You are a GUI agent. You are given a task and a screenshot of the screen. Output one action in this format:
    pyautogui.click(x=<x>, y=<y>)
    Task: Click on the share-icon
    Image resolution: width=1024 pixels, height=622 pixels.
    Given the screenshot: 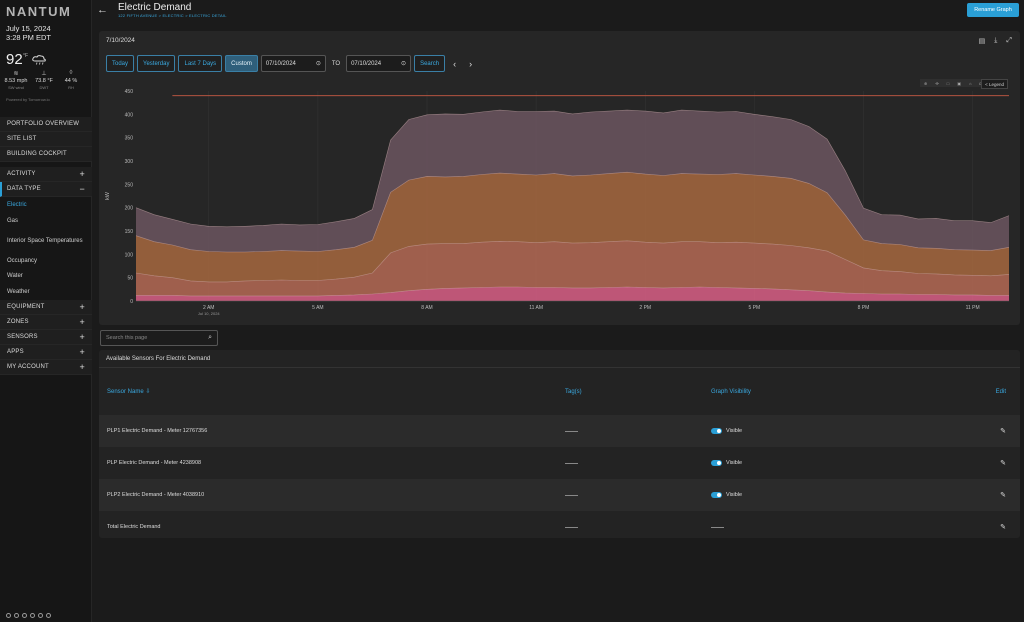 What is the action you would take?
    pyautogui.click(x=40, y=615)
    